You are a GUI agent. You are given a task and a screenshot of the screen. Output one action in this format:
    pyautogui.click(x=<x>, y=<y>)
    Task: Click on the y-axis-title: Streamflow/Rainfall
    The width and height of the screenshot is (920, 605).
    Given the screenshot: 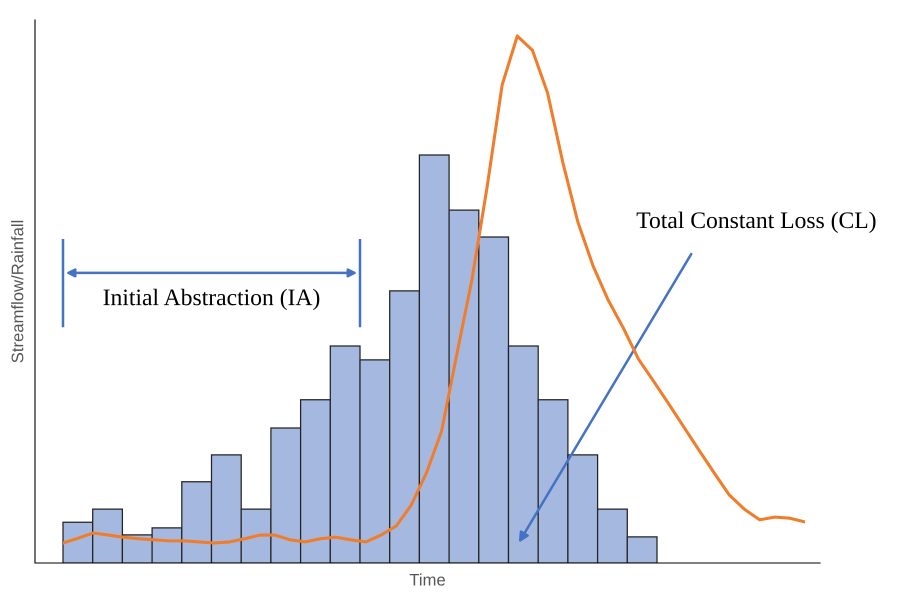 What is the action you would take?
    pyautogui.click(x=17, y=291)
    